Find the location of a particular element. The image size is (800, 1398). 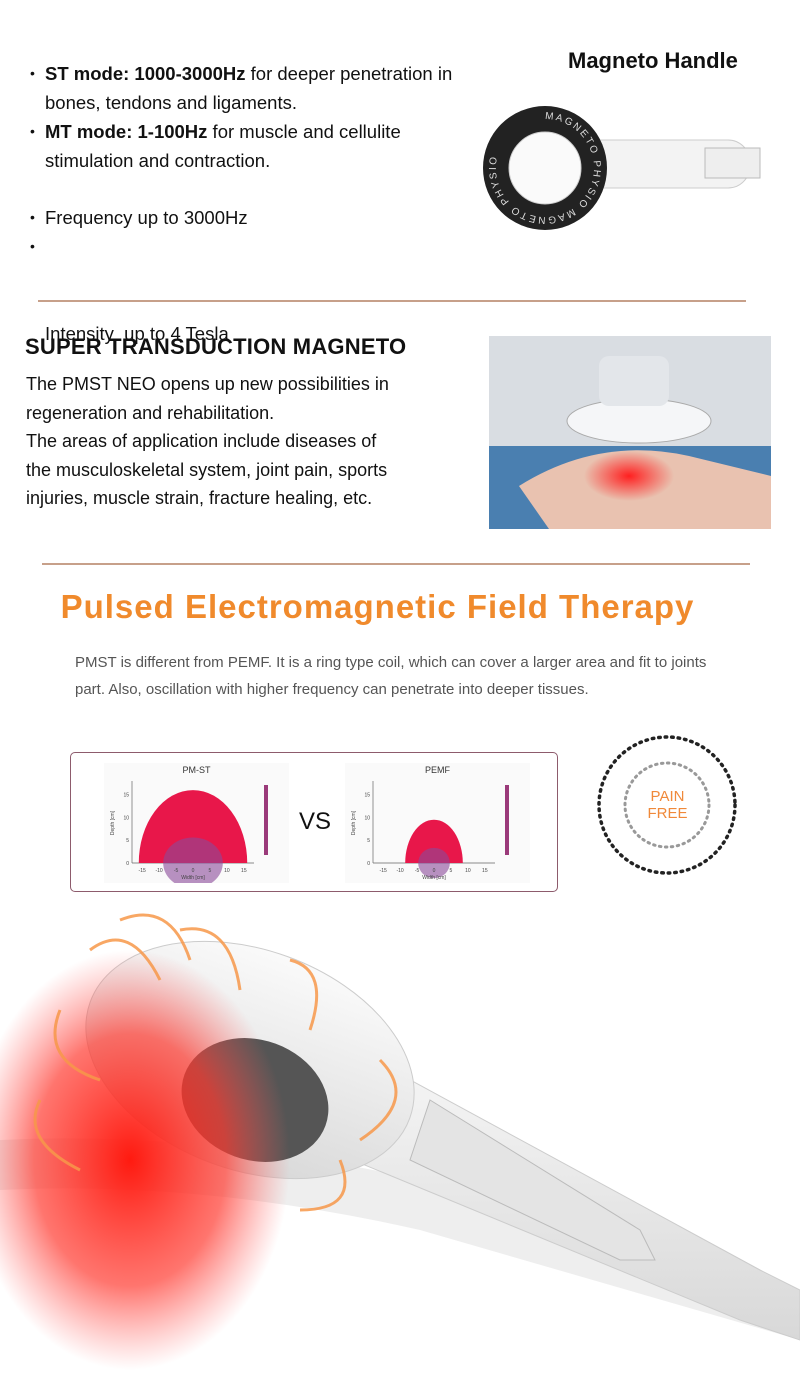

pemf-title: Pulsed Electromagnetic Field Therapy is located at coordinates (377, 606).